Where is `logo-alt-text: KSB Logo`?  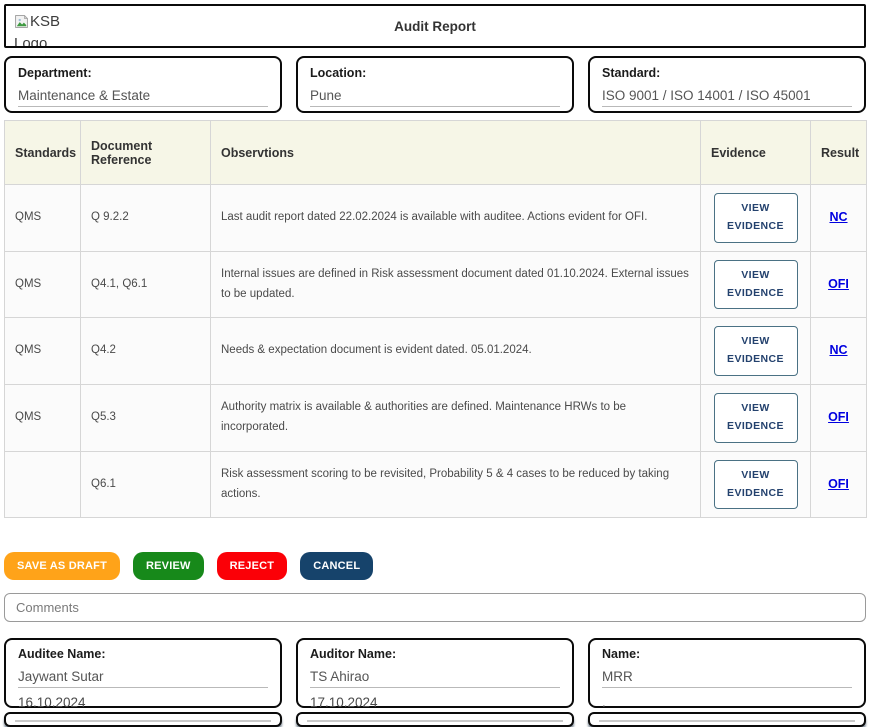
logo-alt-text: KSB Logo is located at coordinates (37, 30).